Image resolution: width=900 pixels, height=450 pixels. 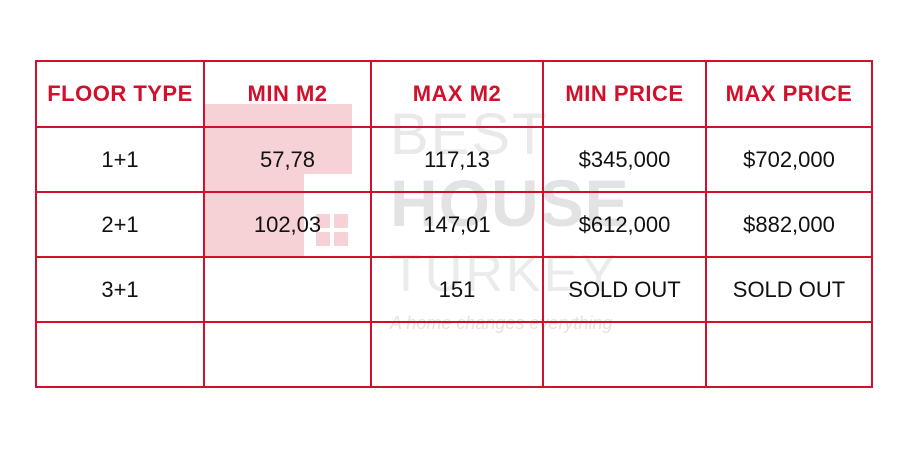 What do you see at coordinates (789, 224) in the screenshot?
I see `cell-max-price: $882,000` at bounding box center [789, 224].